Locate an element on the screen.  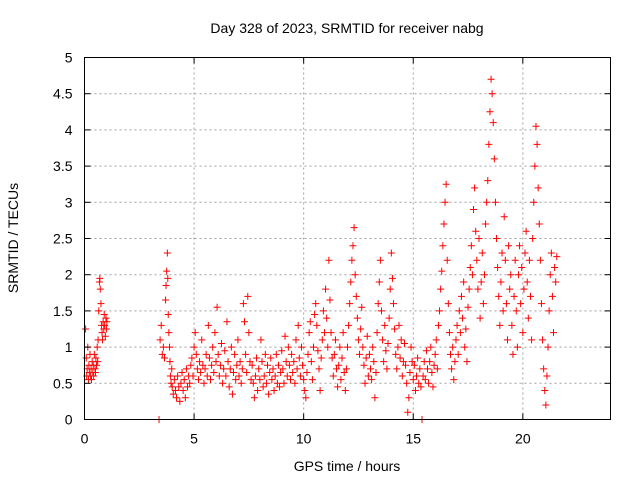
y-tick-label: 4 is located at coordinates (69, 130).